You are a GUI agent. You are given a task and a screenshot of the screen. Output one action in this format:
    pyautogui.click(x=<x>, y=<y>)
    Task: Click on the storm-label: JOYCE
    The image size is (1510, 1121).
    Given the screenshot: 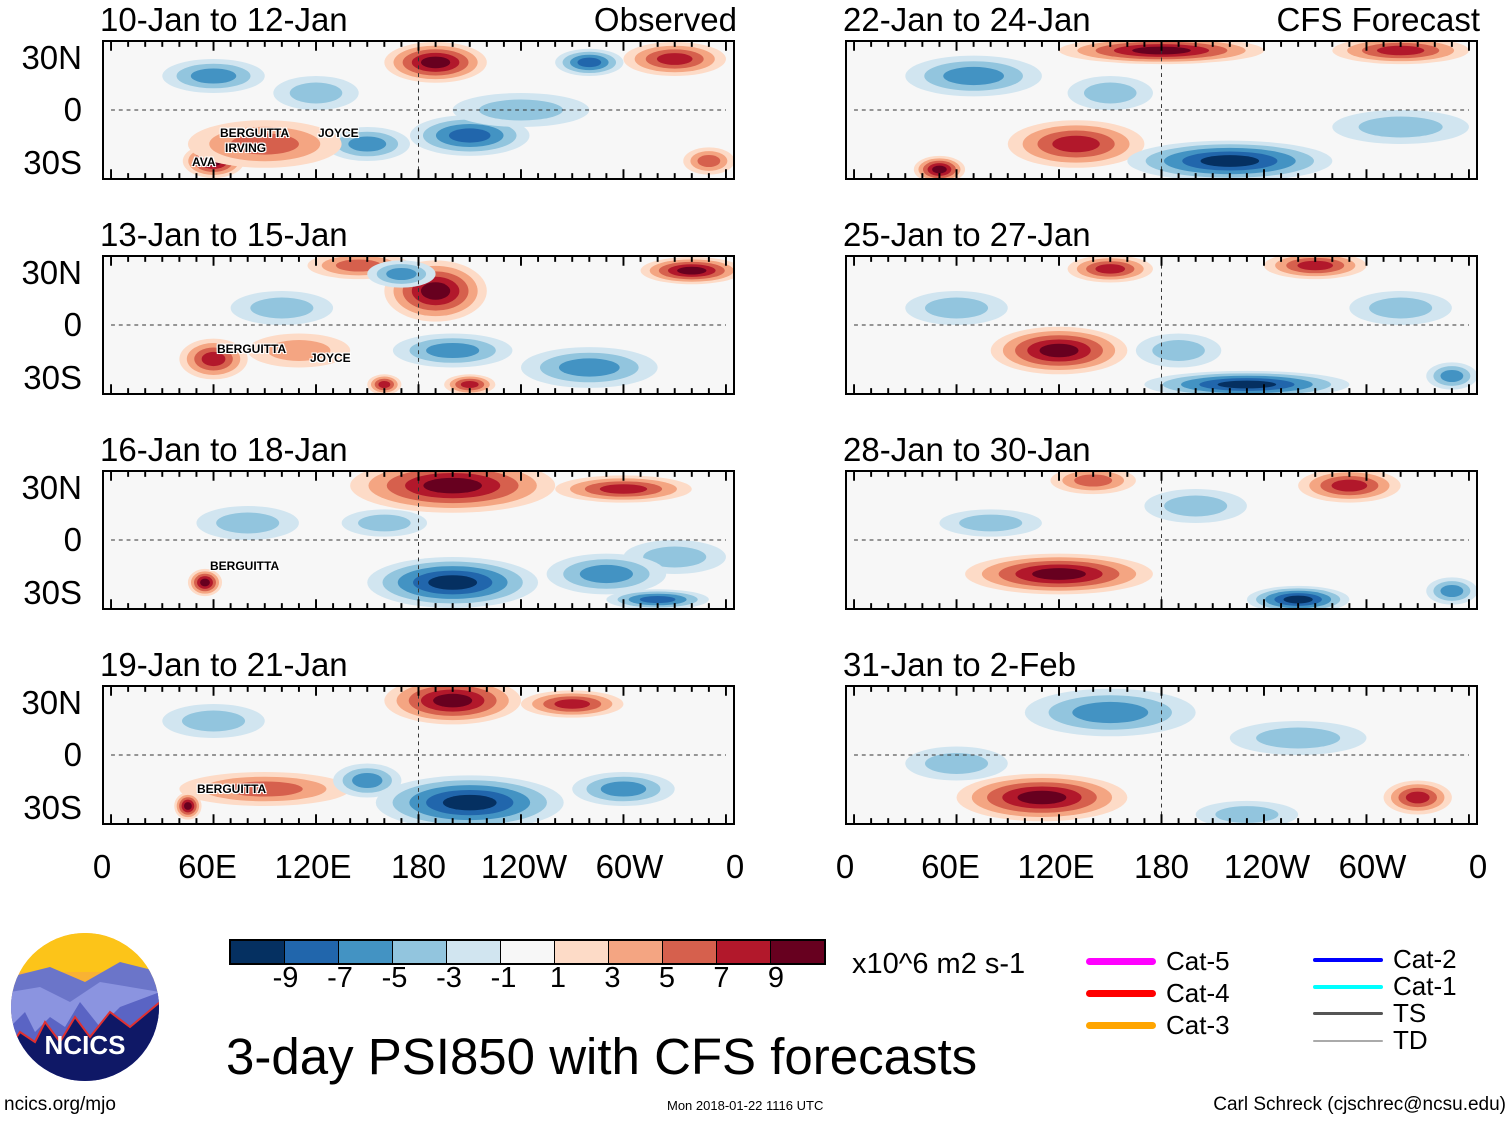 What is the action you would take?
    pyautogui.click(x=338, y=133)
    